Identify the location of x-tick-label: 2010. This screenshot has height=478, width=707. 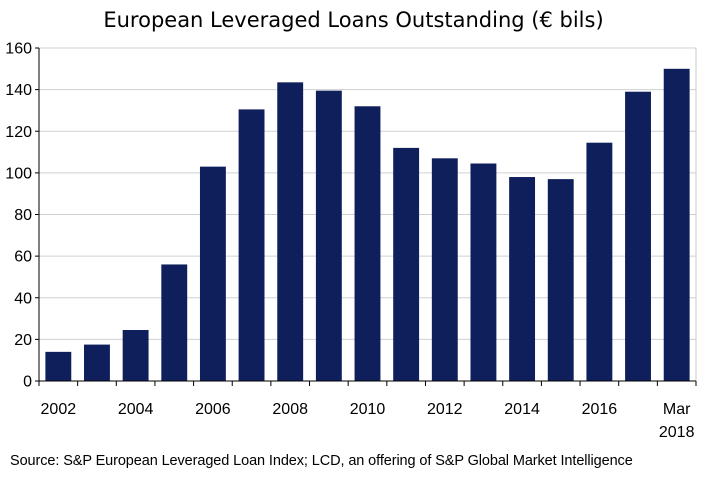
(368, 409).